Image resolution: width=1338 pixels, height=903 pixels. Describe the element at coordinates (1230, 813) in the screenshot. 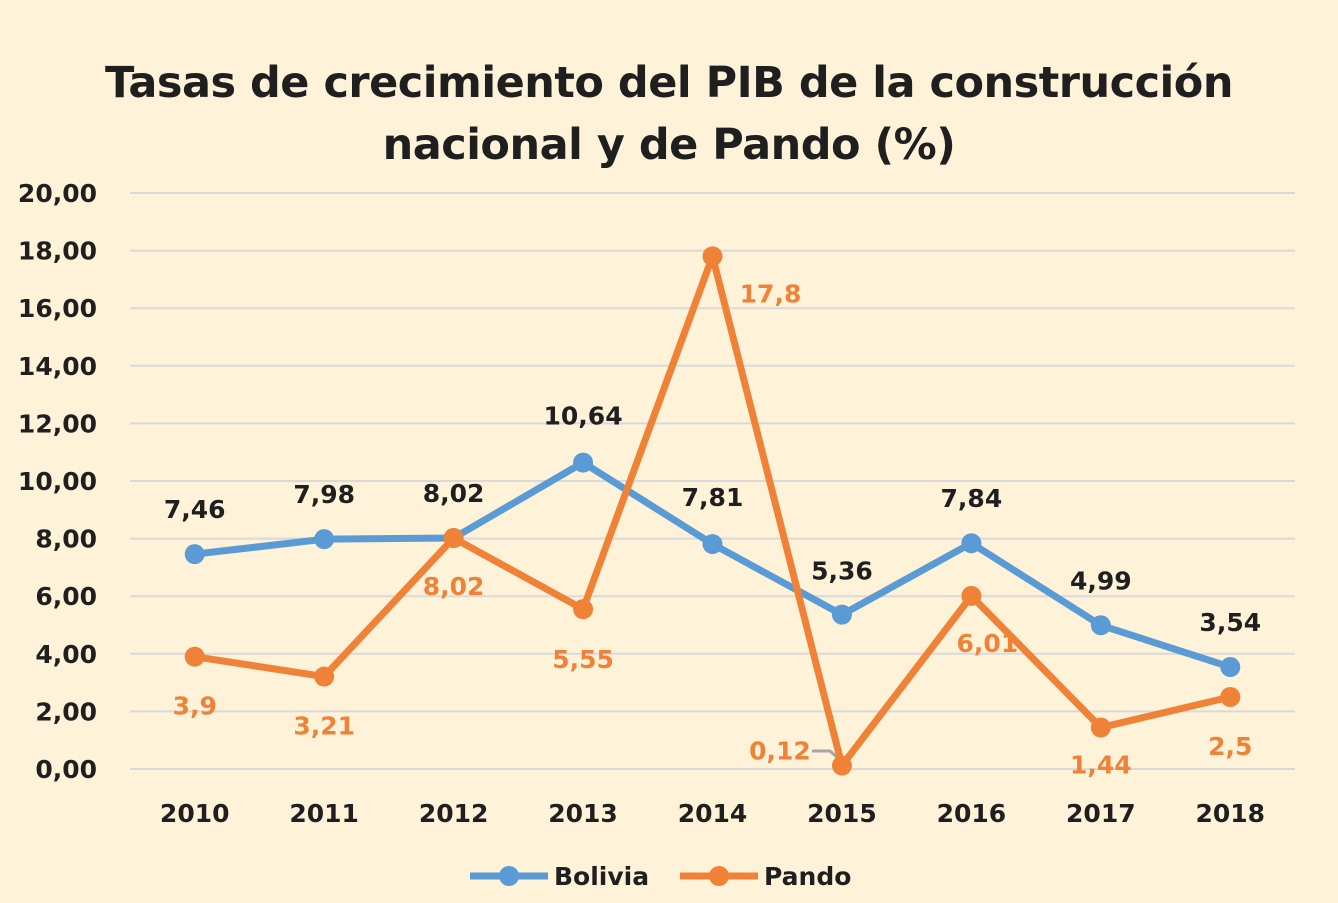

I see `x-tick-label: 2018` at that location.